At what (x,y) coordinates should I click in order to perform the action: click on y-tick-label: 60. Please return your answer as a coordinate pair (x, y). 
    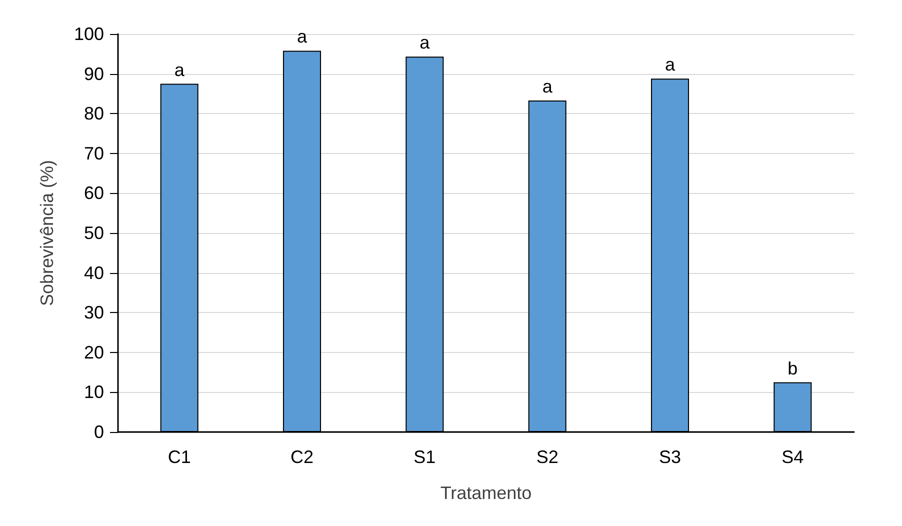
    Looking at the image, I should click on (94, 193).